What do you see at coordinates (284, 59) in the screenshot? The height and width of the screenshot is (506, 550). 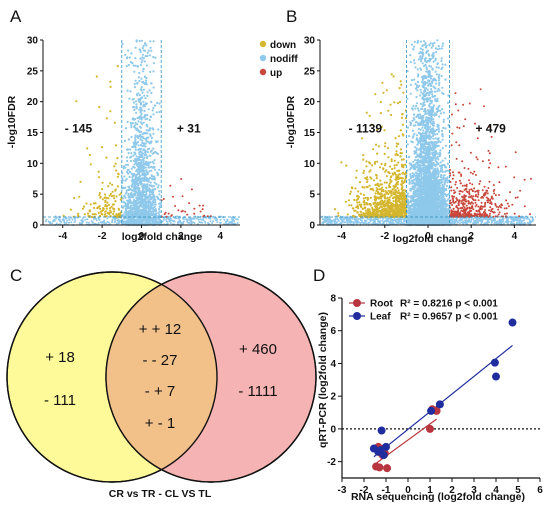 I see `legend-label-nodiff: nodiff` at bounding box center [284, 59].